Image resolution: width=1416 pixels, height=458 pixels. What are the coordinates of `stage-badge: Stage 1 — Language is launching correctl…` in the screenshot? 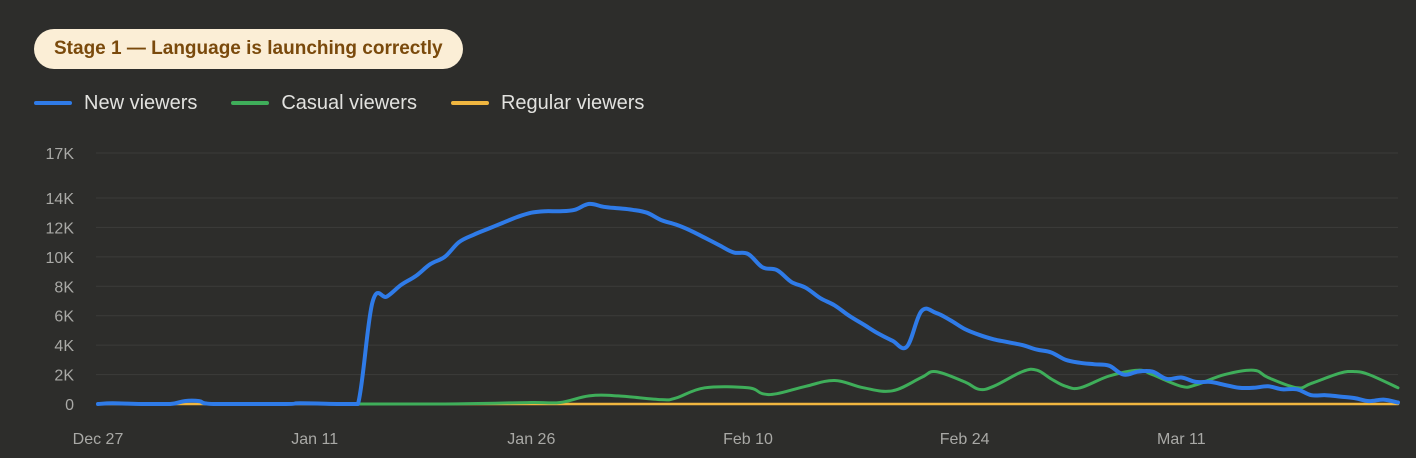 It's located at (248, 49).